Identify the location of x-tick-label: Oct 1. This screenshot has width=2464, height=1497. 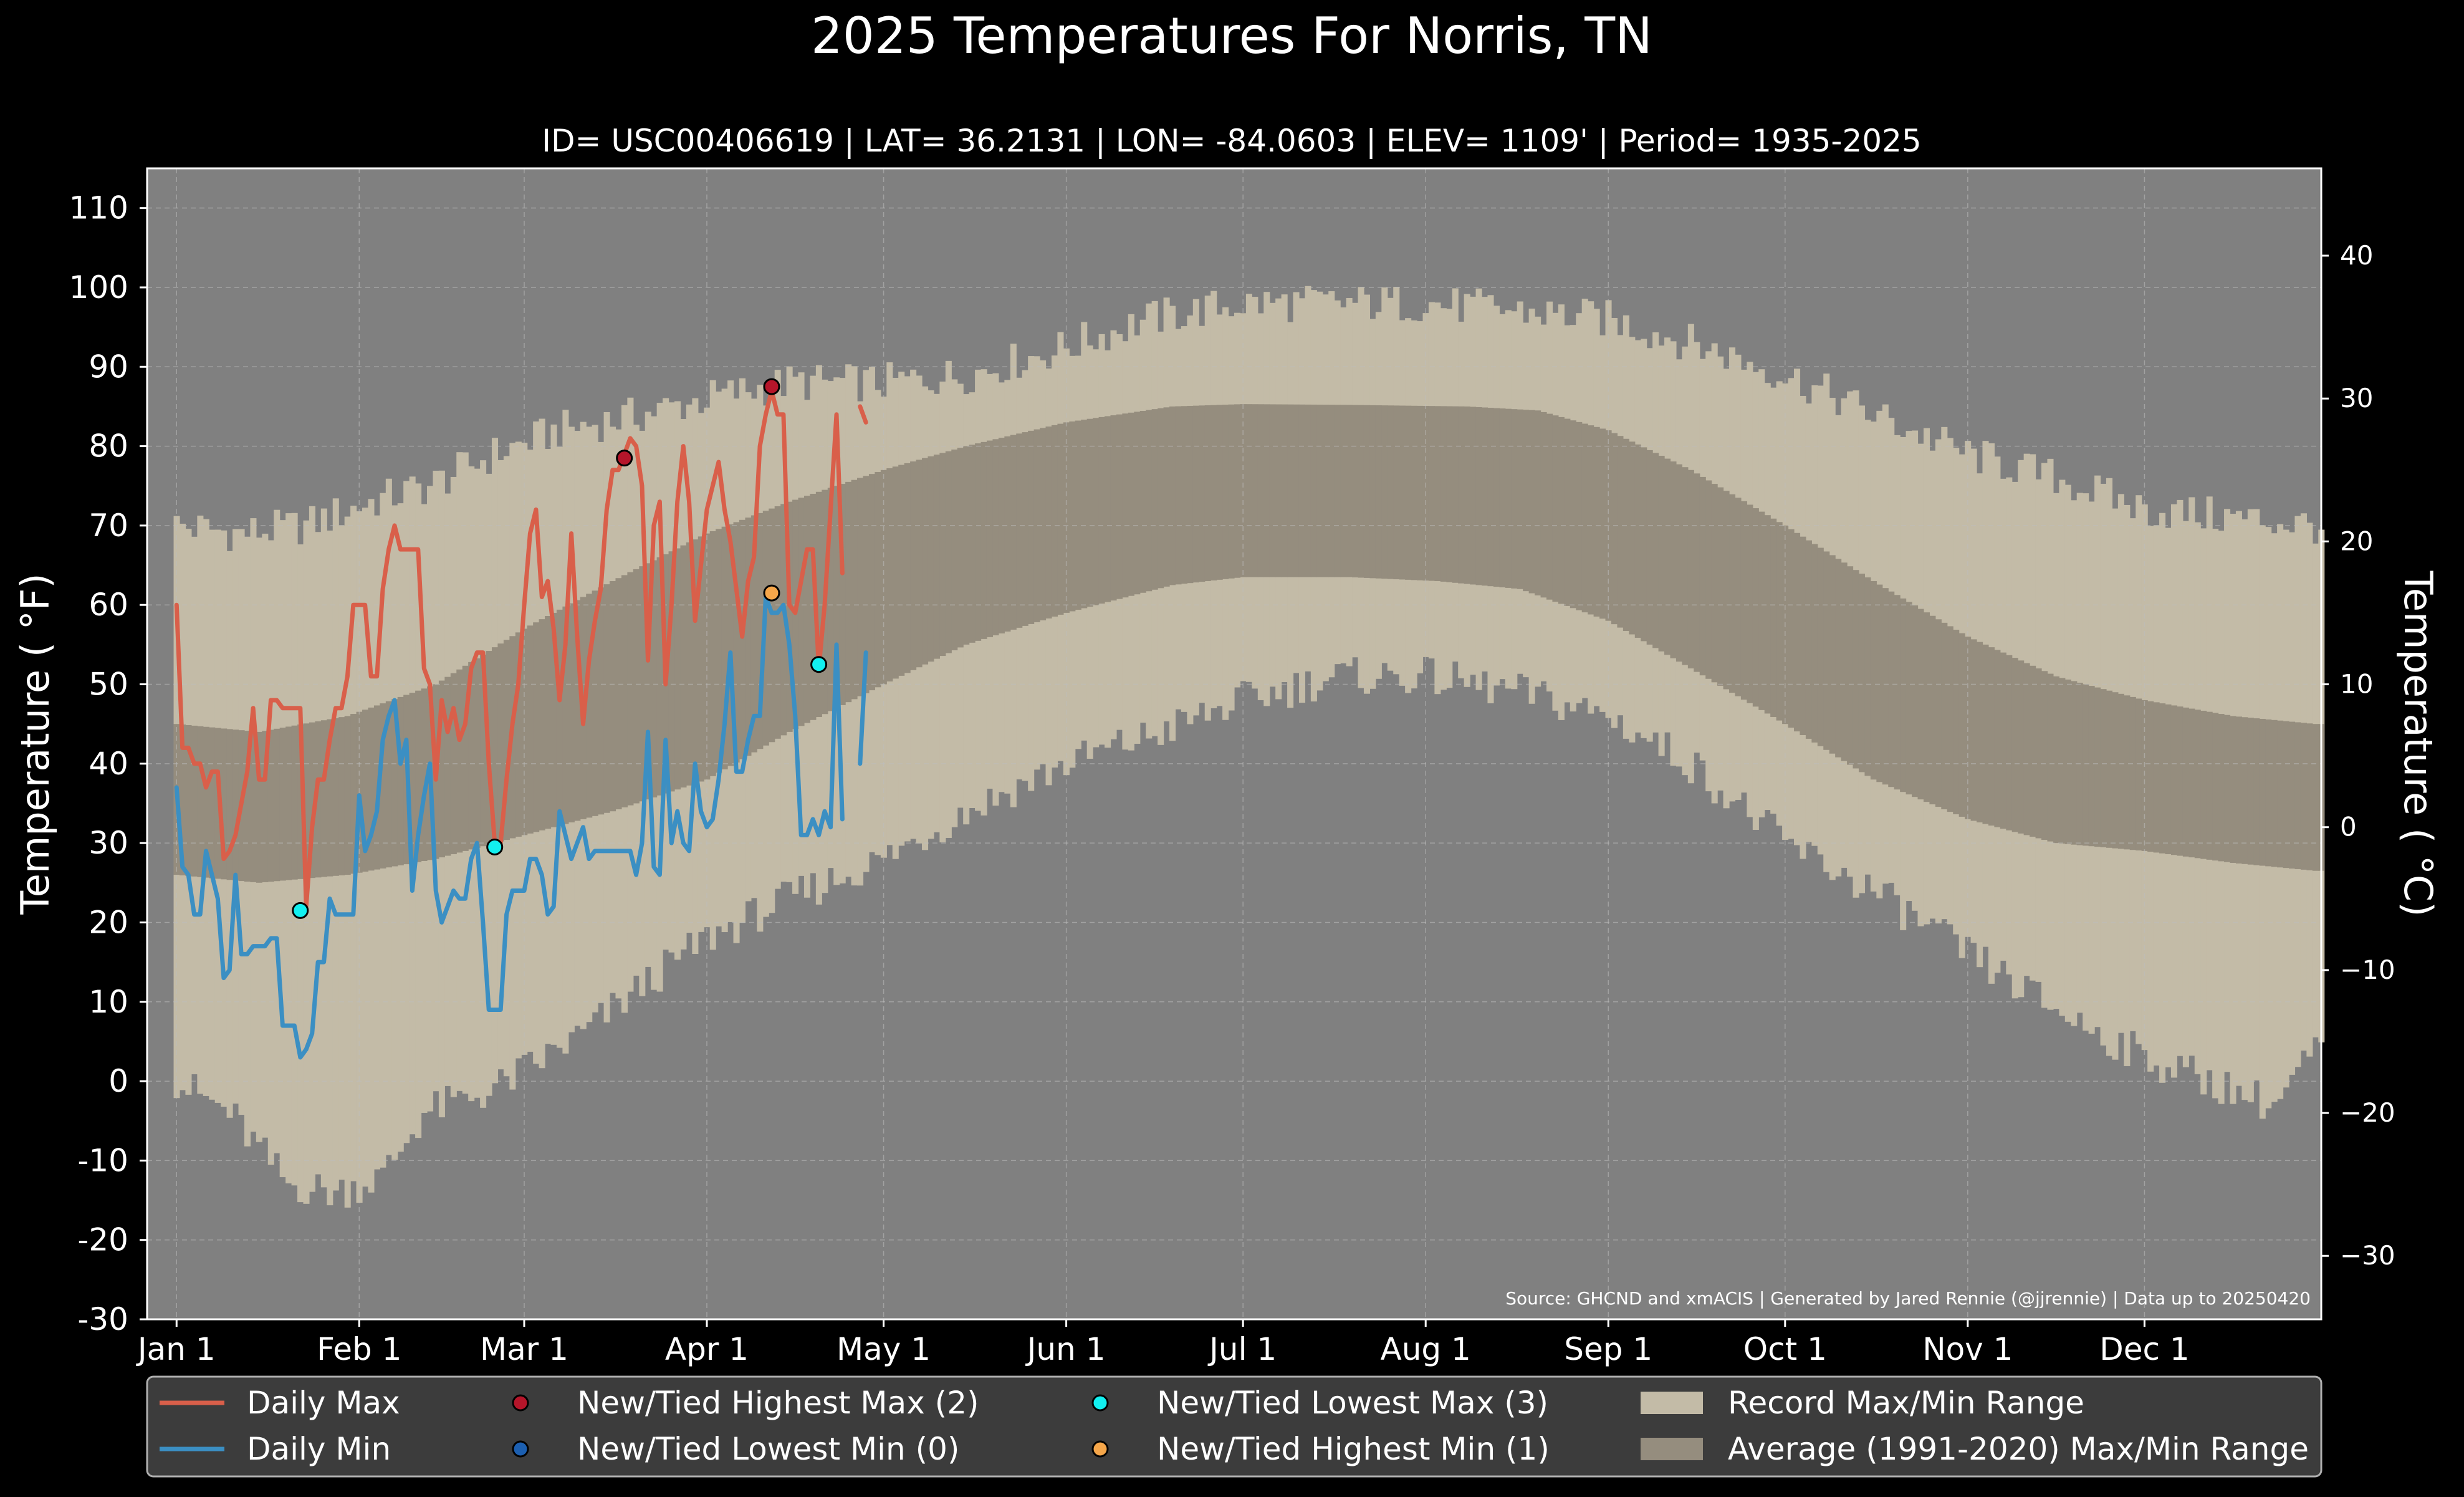
(1785, 1349).